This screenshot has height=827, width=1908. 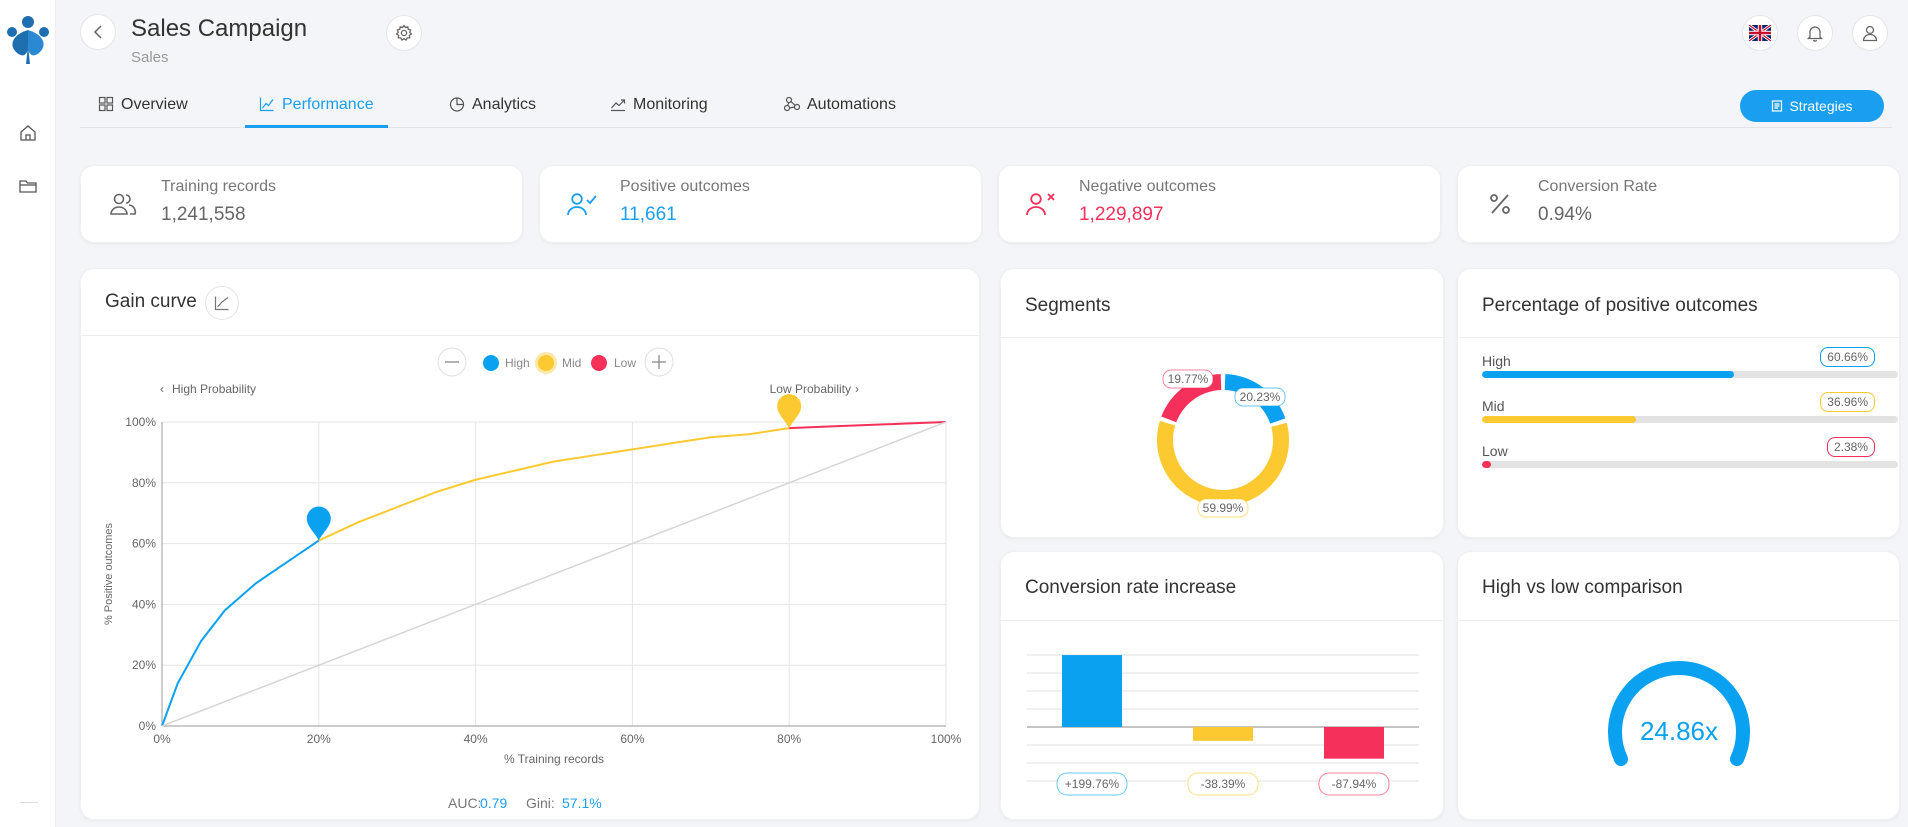 What do you see at coordinates (1068, 305) in the screenshot?
I see `segments-title: Segments` at bounding box center [1068, 305].